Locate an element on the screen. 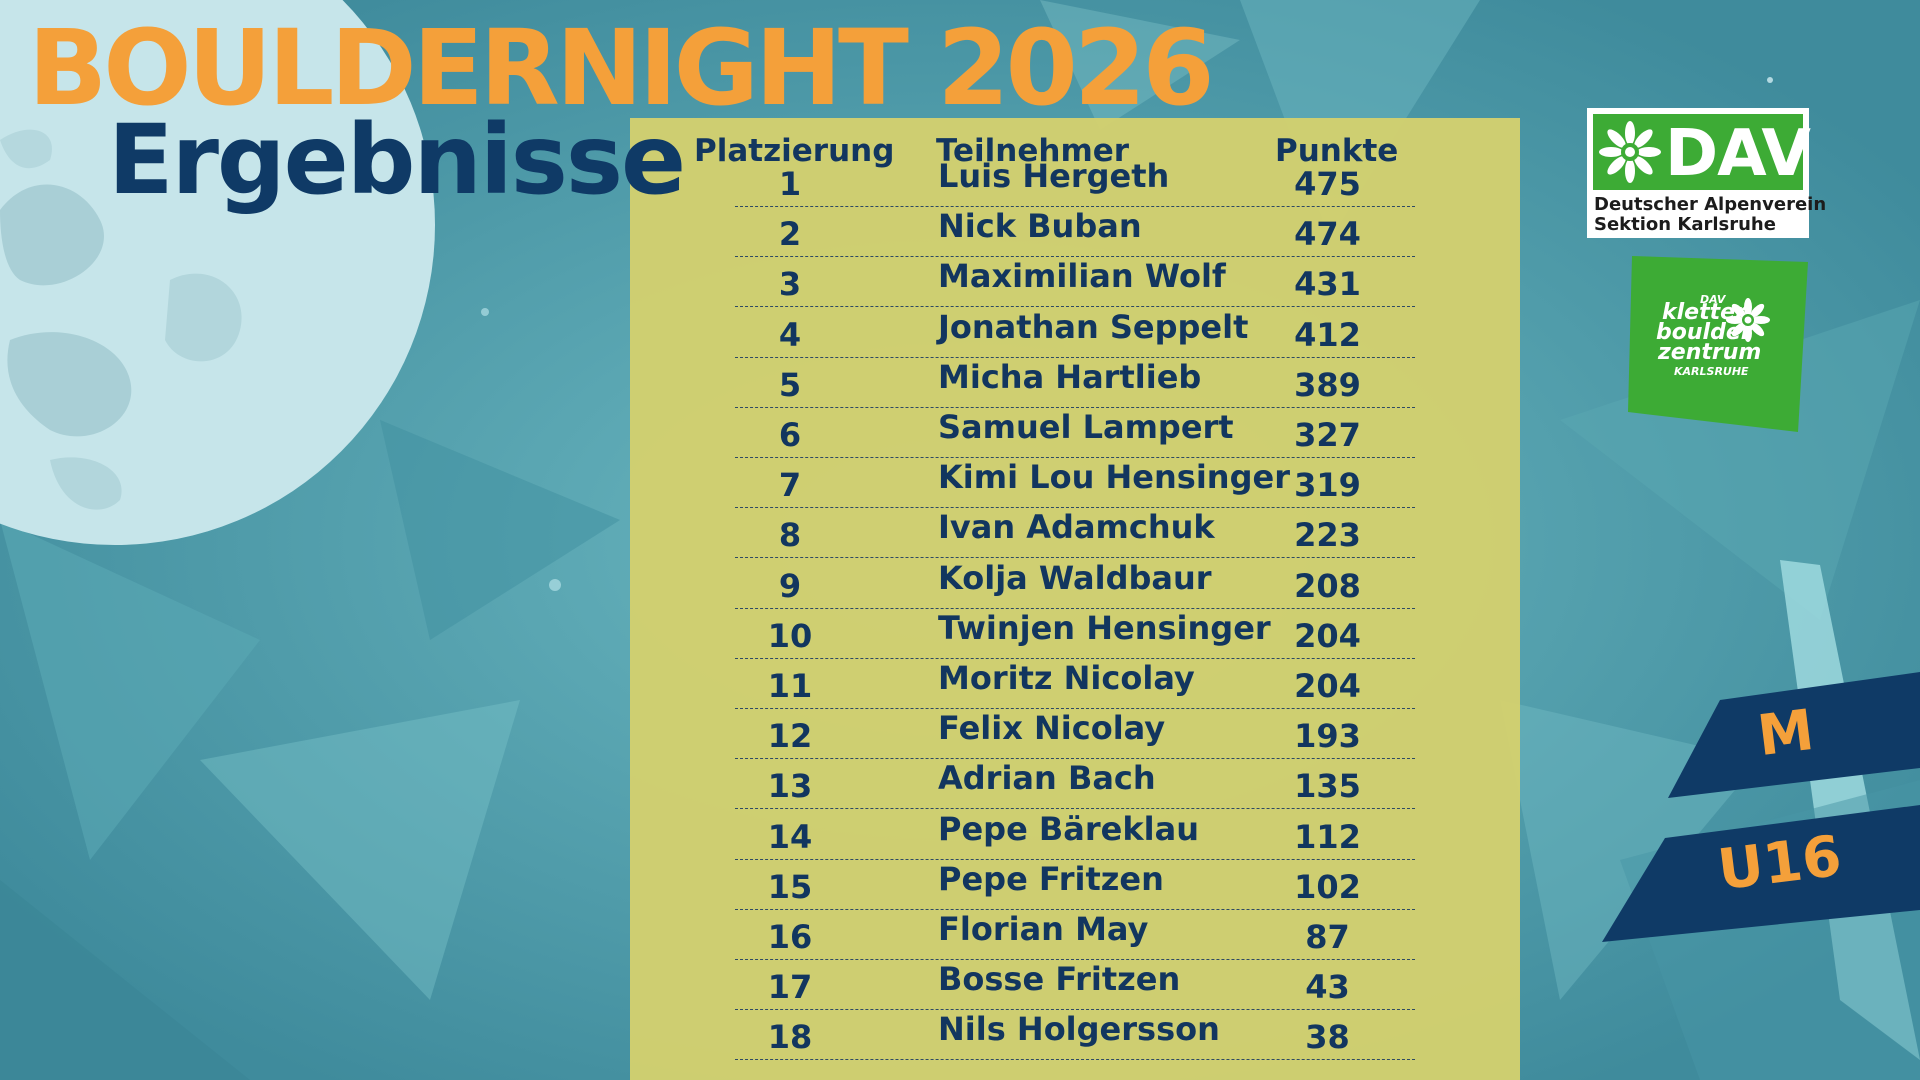  column-header-rank: Platzierung is located at coordinates (794, 151).